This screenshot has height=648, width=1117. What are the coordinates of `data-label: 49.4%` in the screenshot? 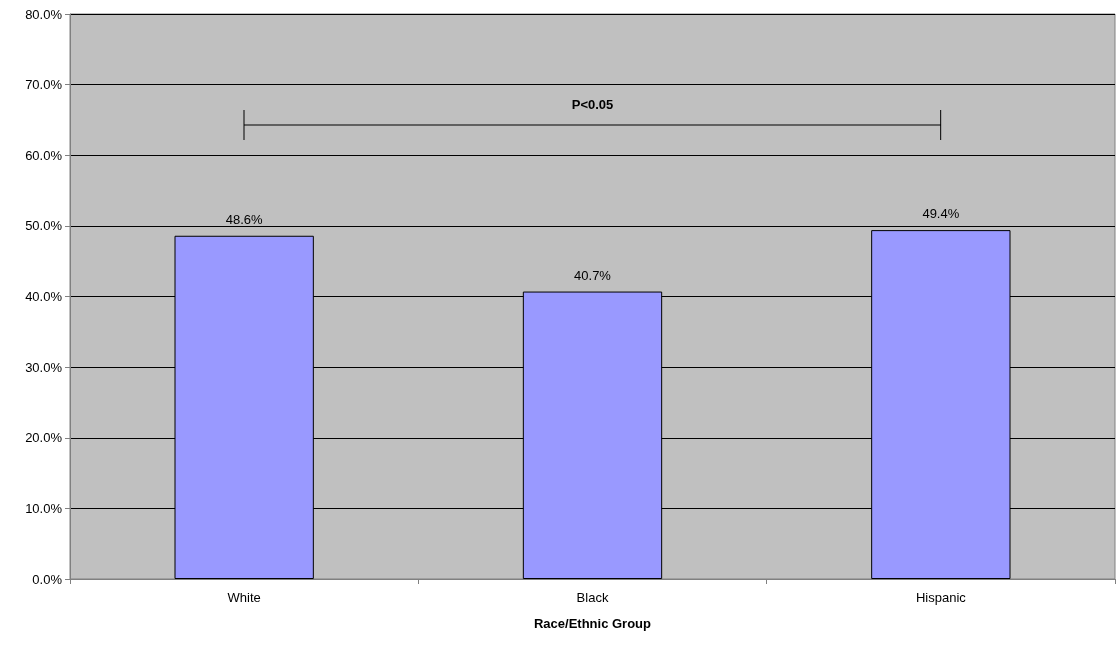 It's located at (941, 214).